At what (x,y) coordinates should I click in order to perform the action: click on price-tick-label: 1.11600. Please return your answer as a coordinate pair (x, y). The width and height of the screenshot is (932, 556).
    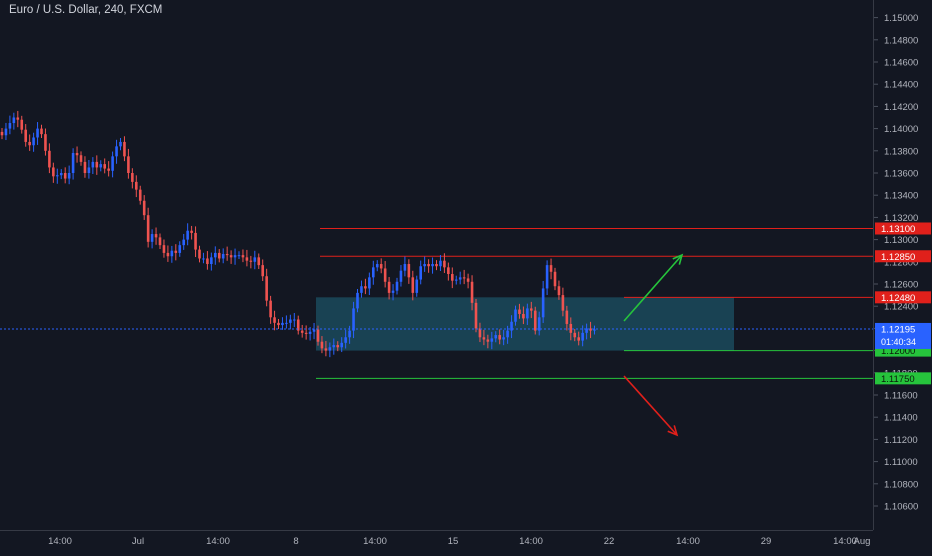
    Looking at the image, I should click on (901, 396).